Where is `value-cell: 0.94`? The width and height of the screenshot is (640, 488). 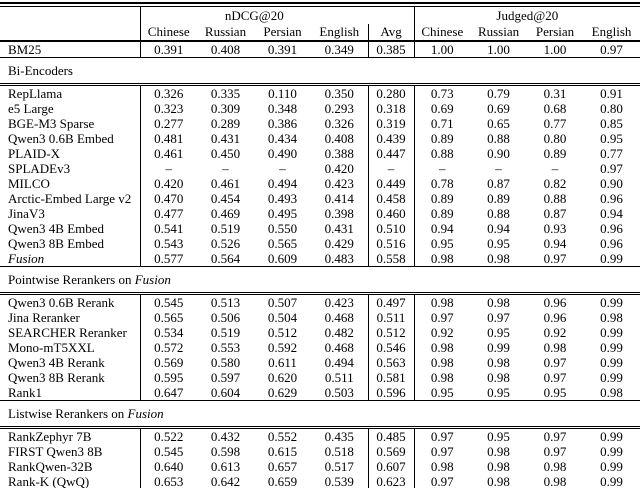 value-cell: 0.94 is located at coordinates (498, 228).